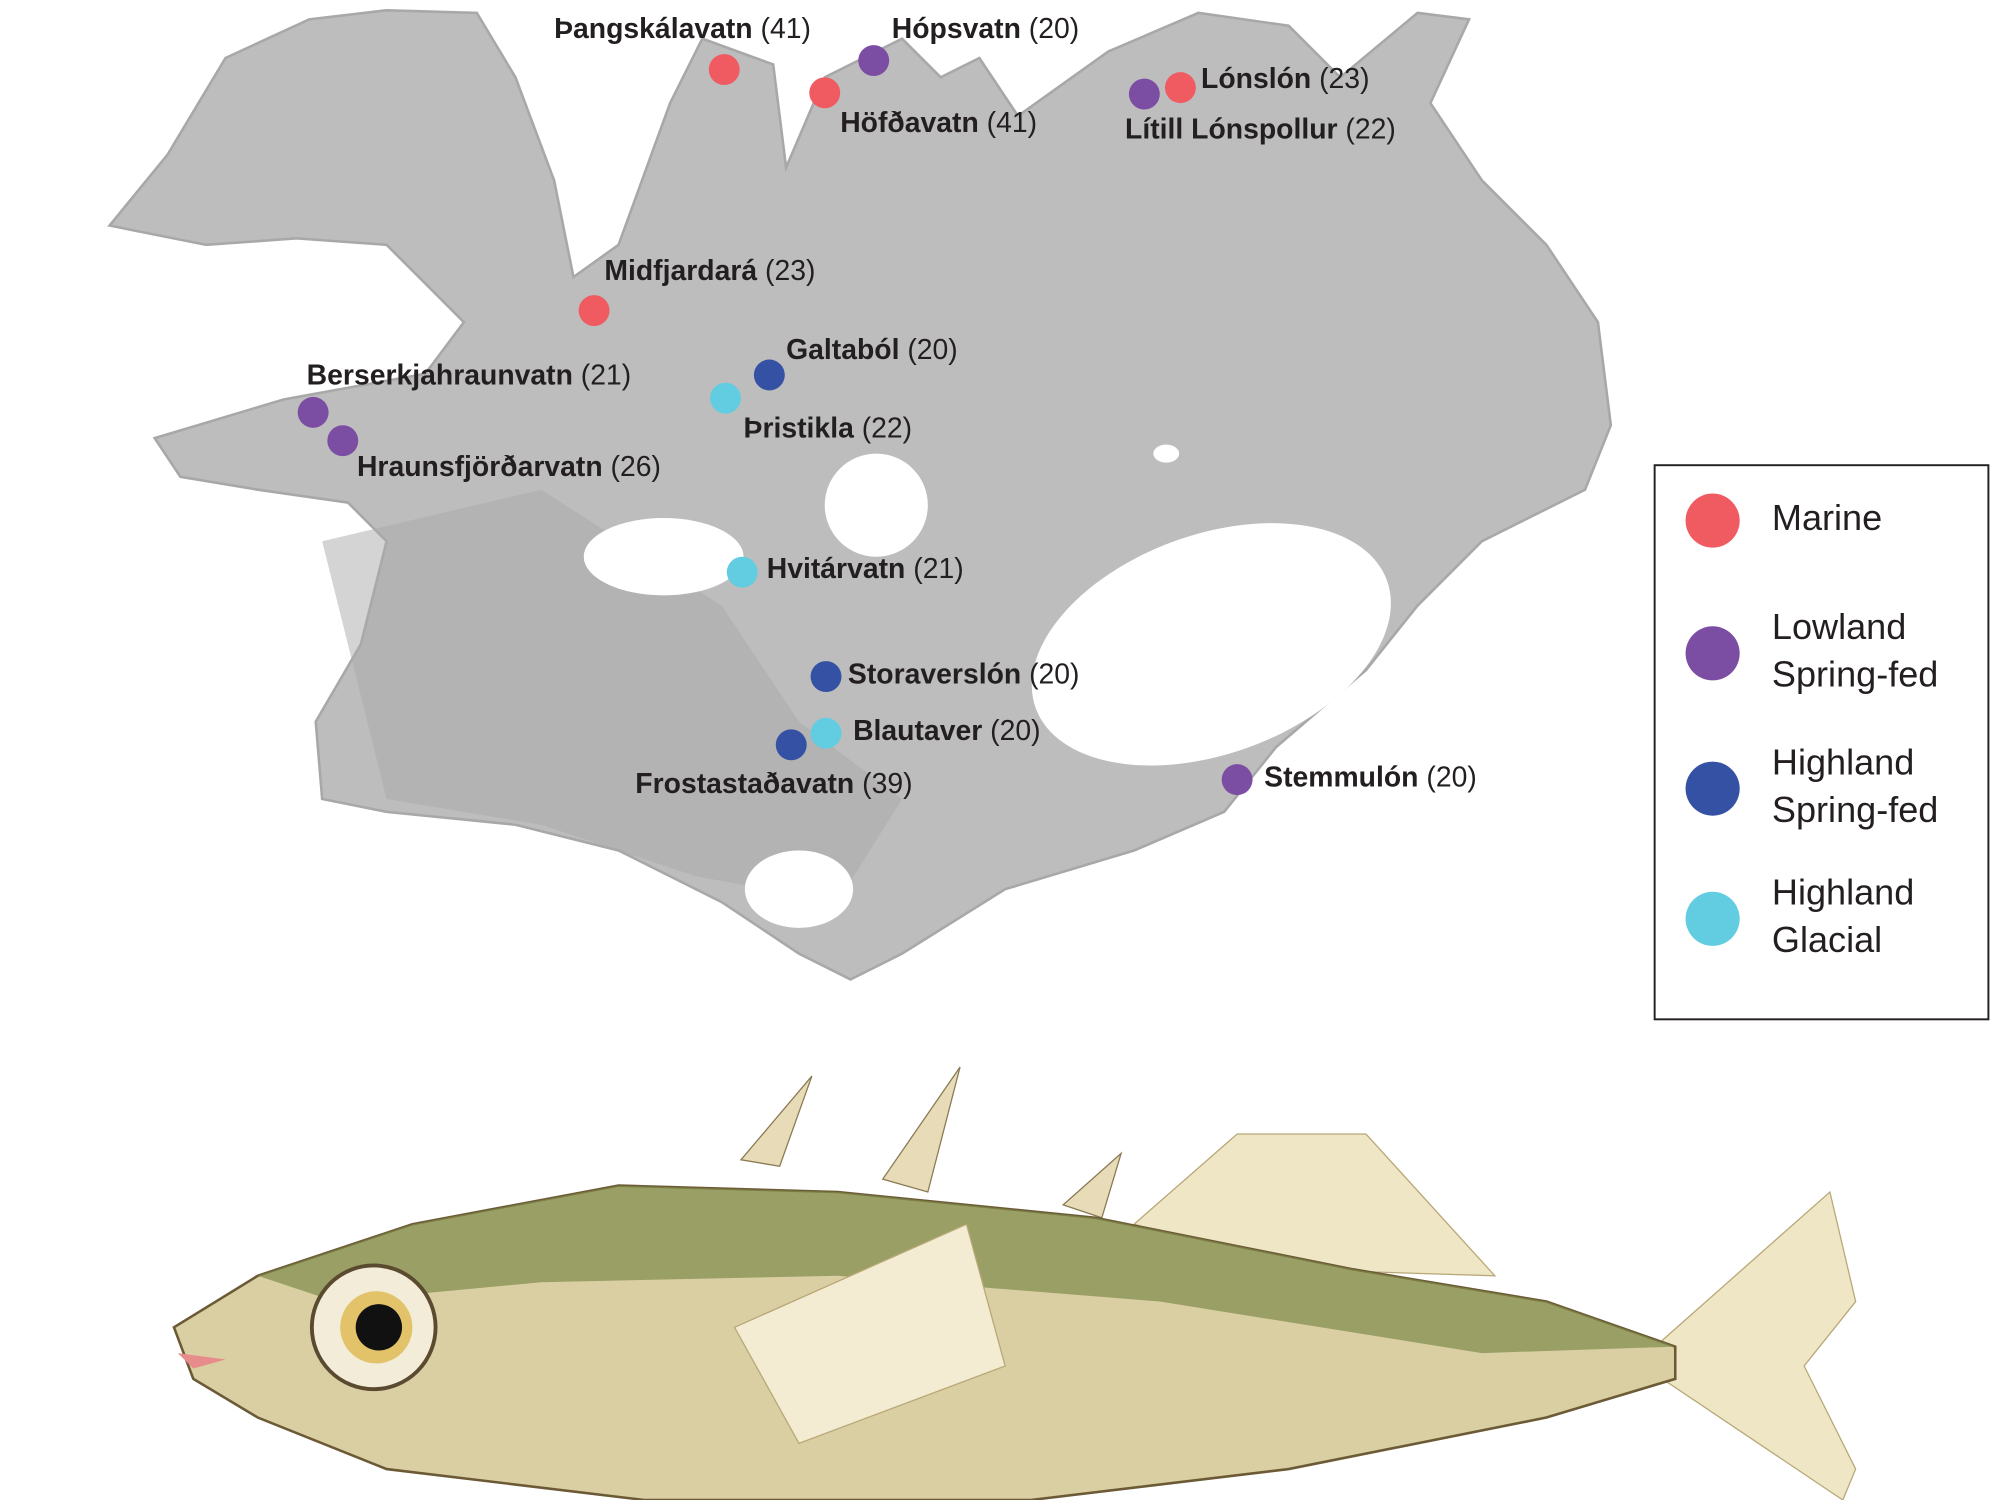 Image resolution: width=2000 pixels, height=1500 pixels. I want to click on site-name: Frostastaðavatn, so click(744, 785).